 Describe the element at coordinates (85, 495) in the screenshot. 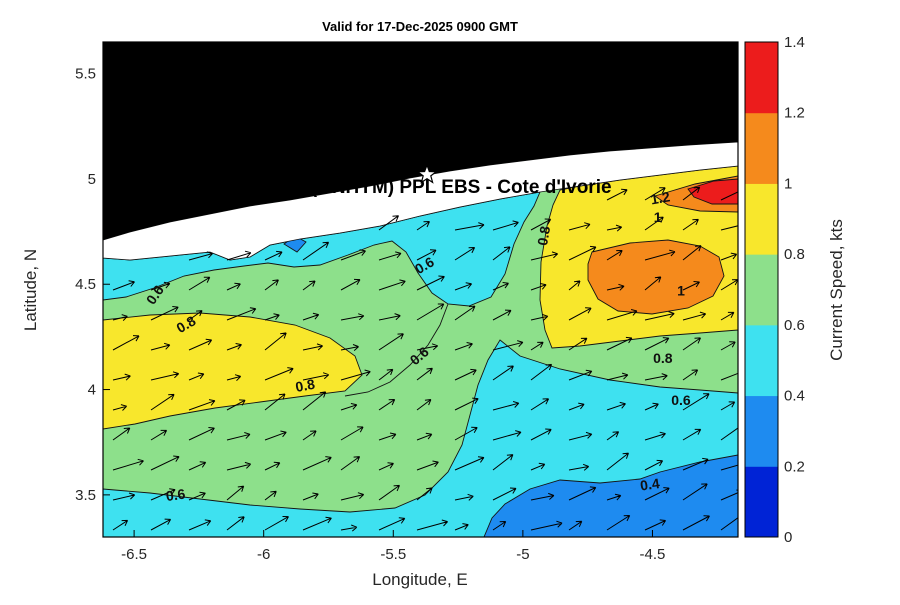

I see `y-tick-label: 3.5` at that location.